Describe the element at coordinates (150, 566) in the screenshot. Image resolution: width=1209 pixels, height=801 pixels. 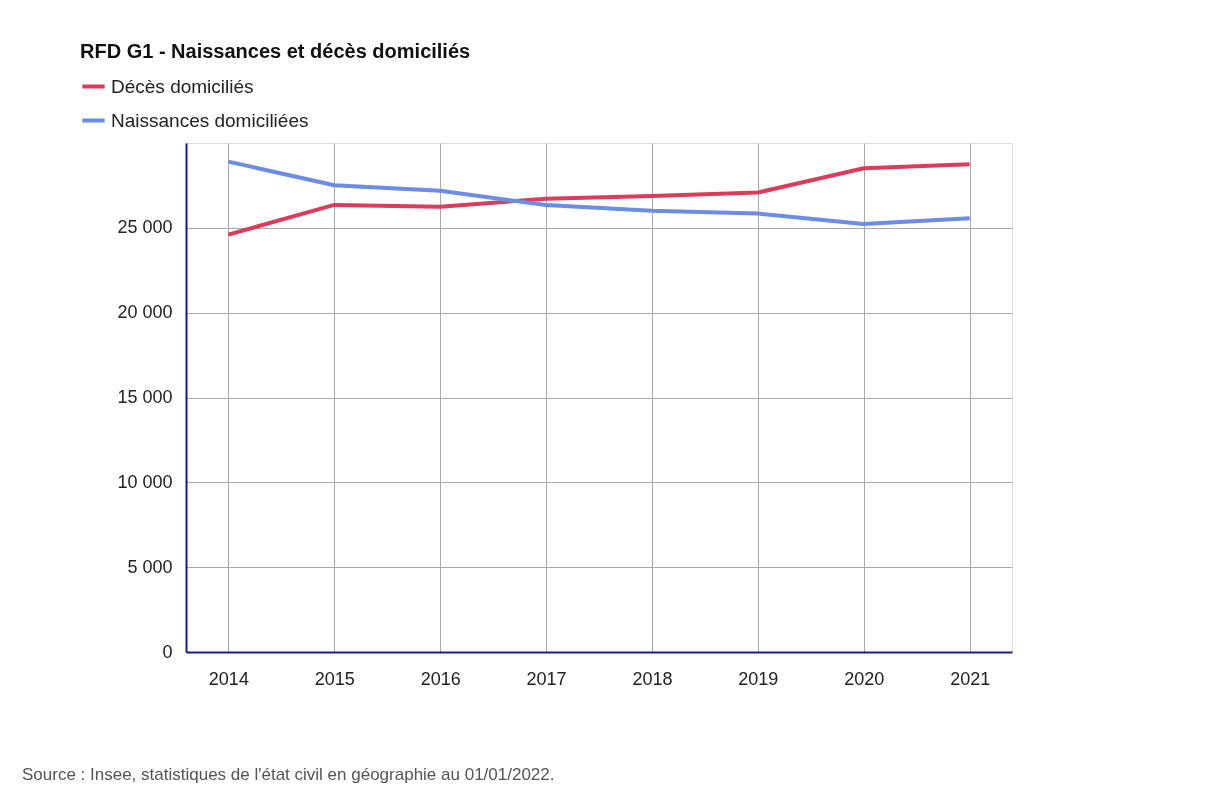
I see `y-tick-label: 5 000` at that location.